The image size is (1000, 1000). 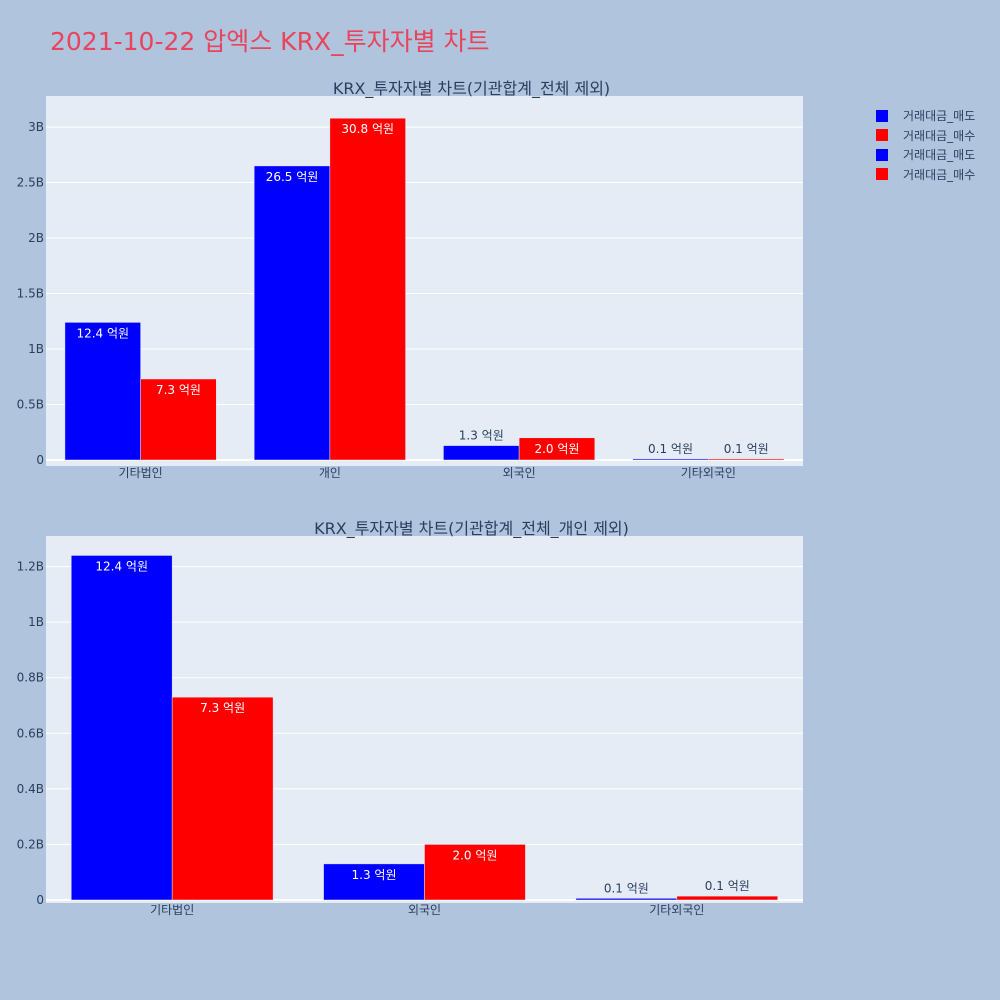 I want to click on chart-title: KRX_투자자별 차트(기관합계_전체_개인 제외), so click(x=471, y=529).